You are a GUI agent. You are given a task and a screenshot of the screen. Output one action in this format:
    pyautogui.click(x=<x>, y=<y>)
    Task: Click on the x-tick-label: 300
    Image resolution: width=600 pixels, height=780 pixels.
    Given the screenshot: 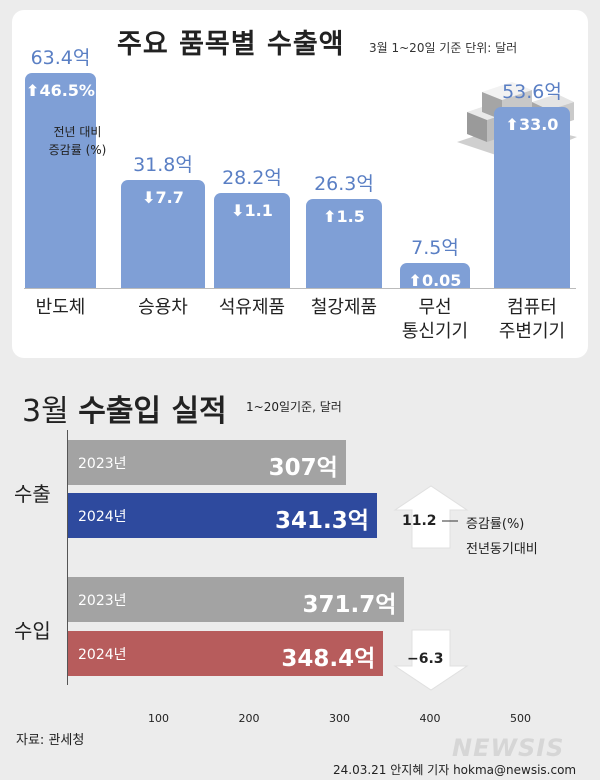 What is the action you would take?
    pyautogui.click(x=339, y=718)
    